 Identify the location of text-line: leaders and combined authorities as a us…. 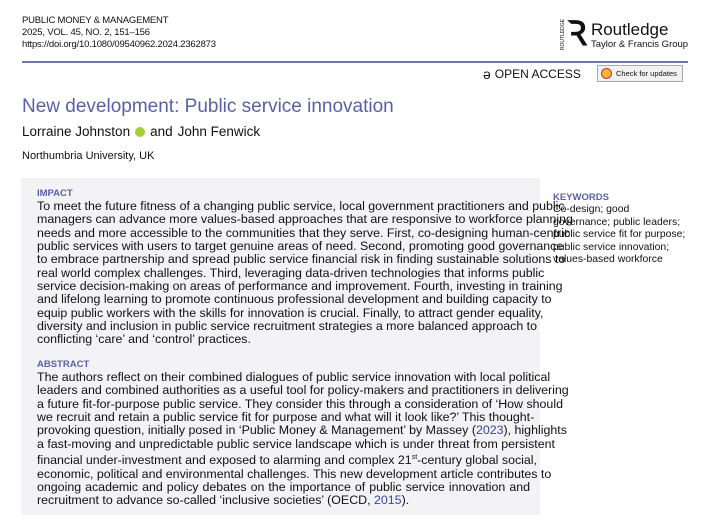
(303, 390).